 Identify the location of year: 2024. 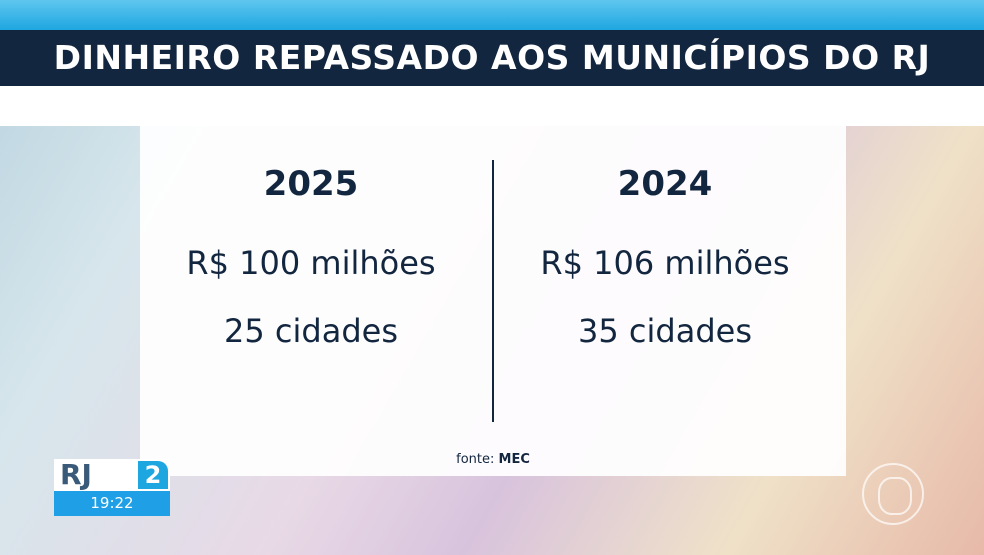
(665, 184).